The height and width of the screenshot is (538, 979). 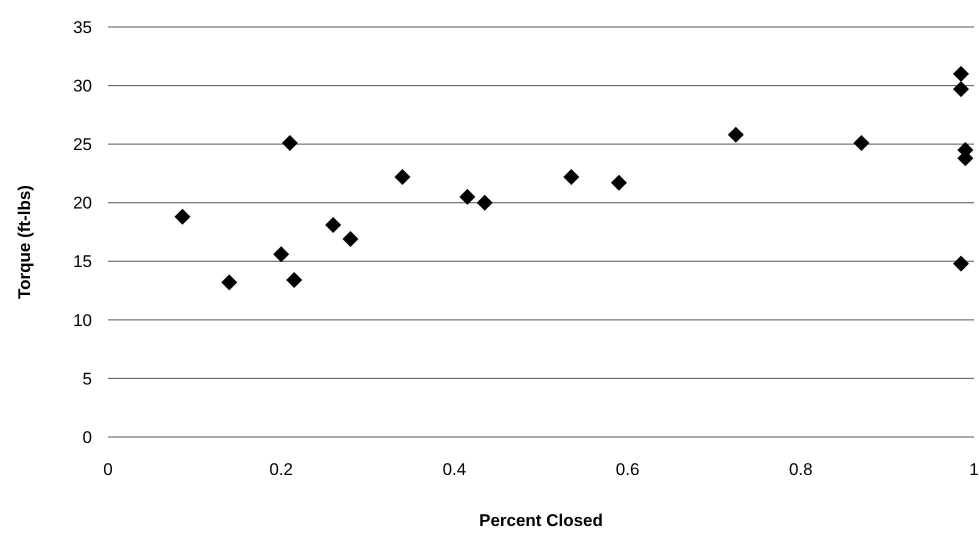 I want to click on x-tick-label: 0.6, so click(x=628, y=469).